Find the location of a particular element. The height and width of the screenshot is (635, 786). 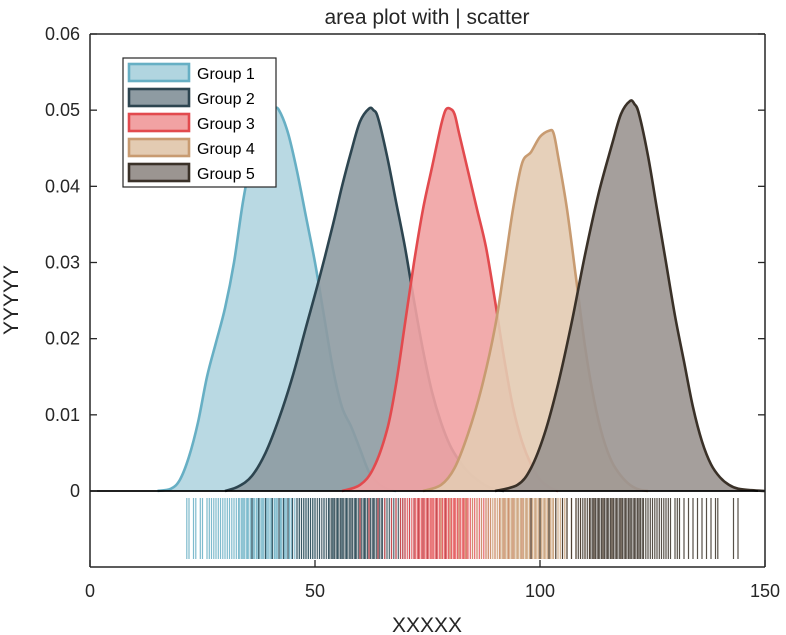

legend-label-group-5: Group 5 is located at coordinates (226, 174).